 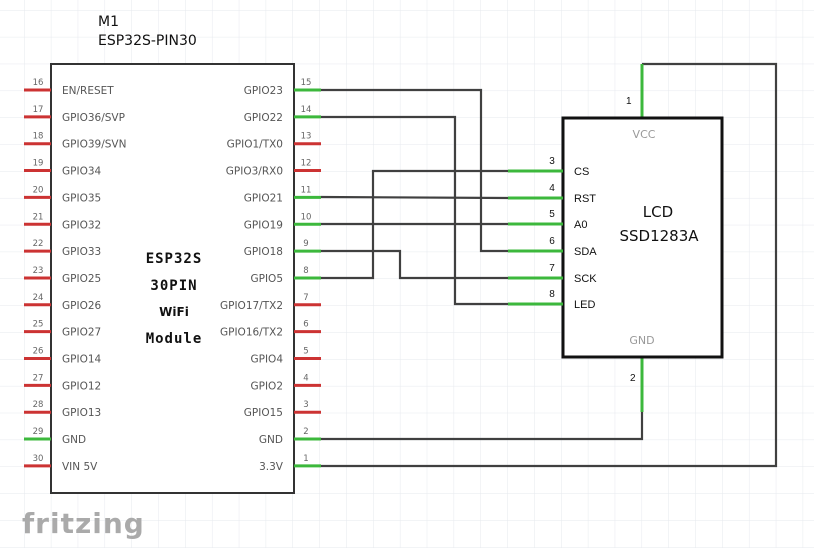 I want to click on esp-pin-label: GPIO25, so click(x=81, y=279).